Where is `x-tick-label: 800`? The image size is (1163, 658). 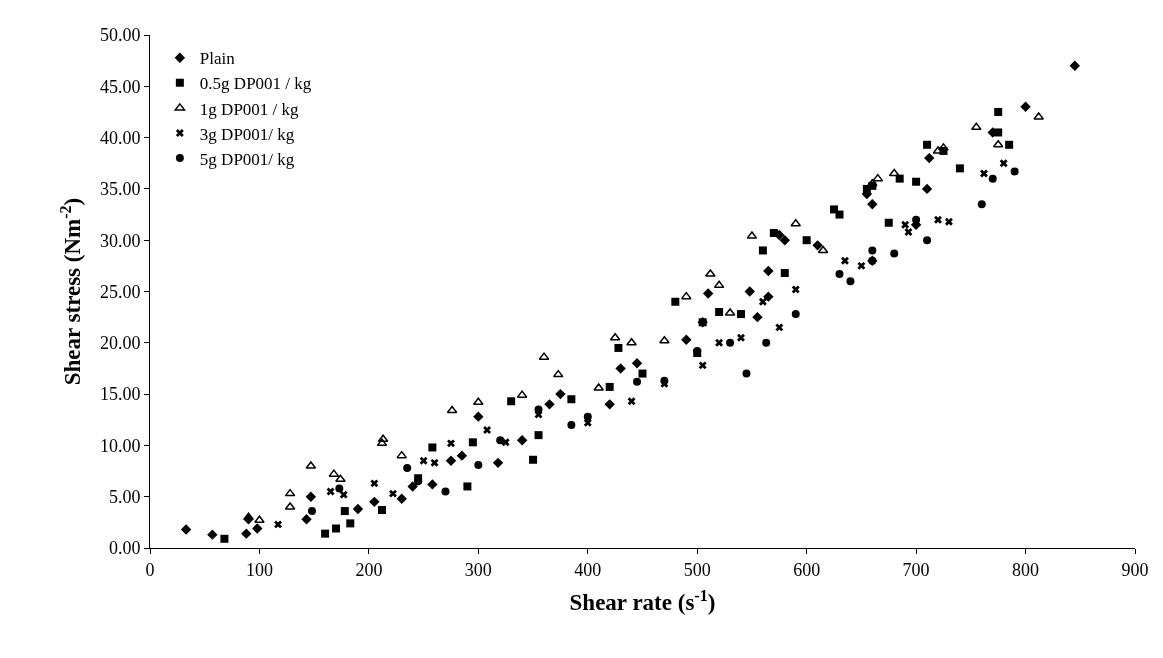 x-tick-label: 800 is located at coordinates (1026, 569).